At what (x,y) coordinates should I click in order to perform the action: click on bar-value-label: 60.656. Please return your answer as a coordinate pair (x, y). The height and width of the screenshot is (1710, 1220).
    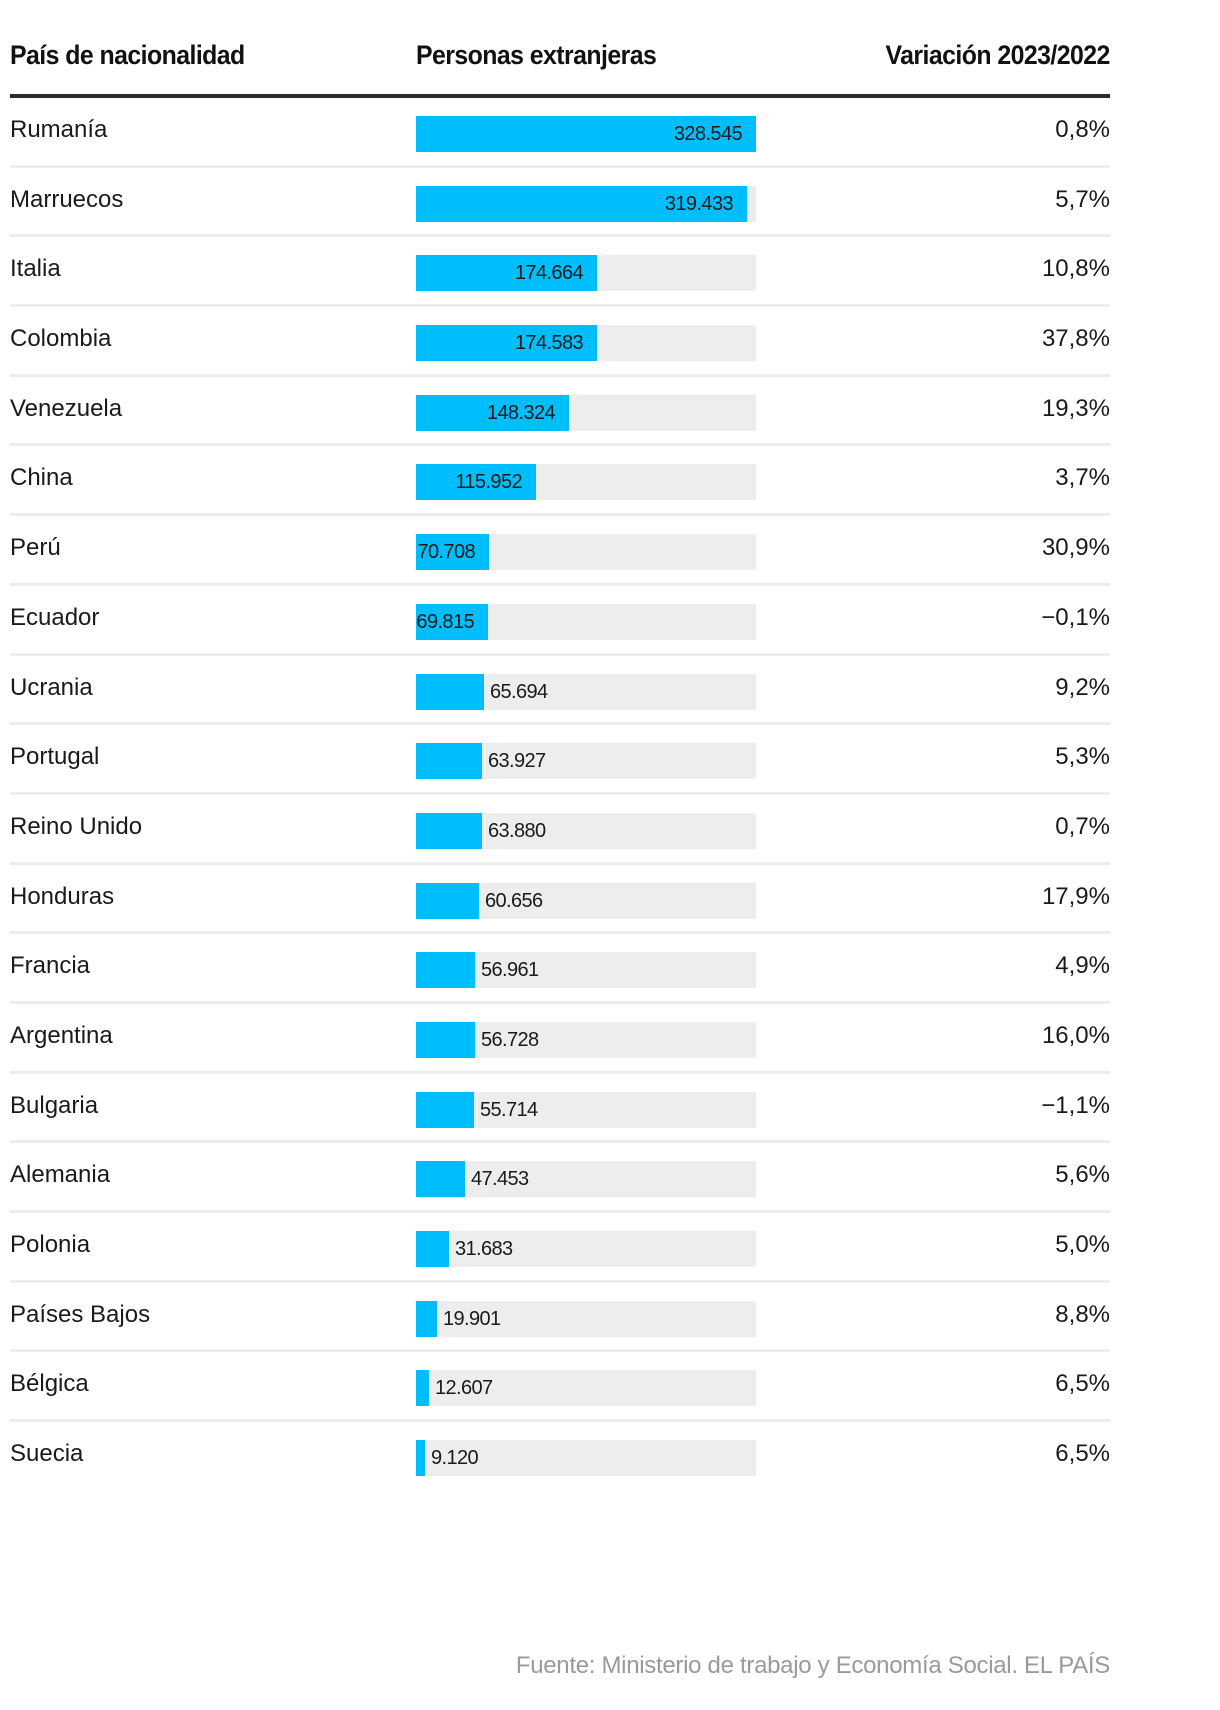
    Looking at the image, I should click on (514, 900).